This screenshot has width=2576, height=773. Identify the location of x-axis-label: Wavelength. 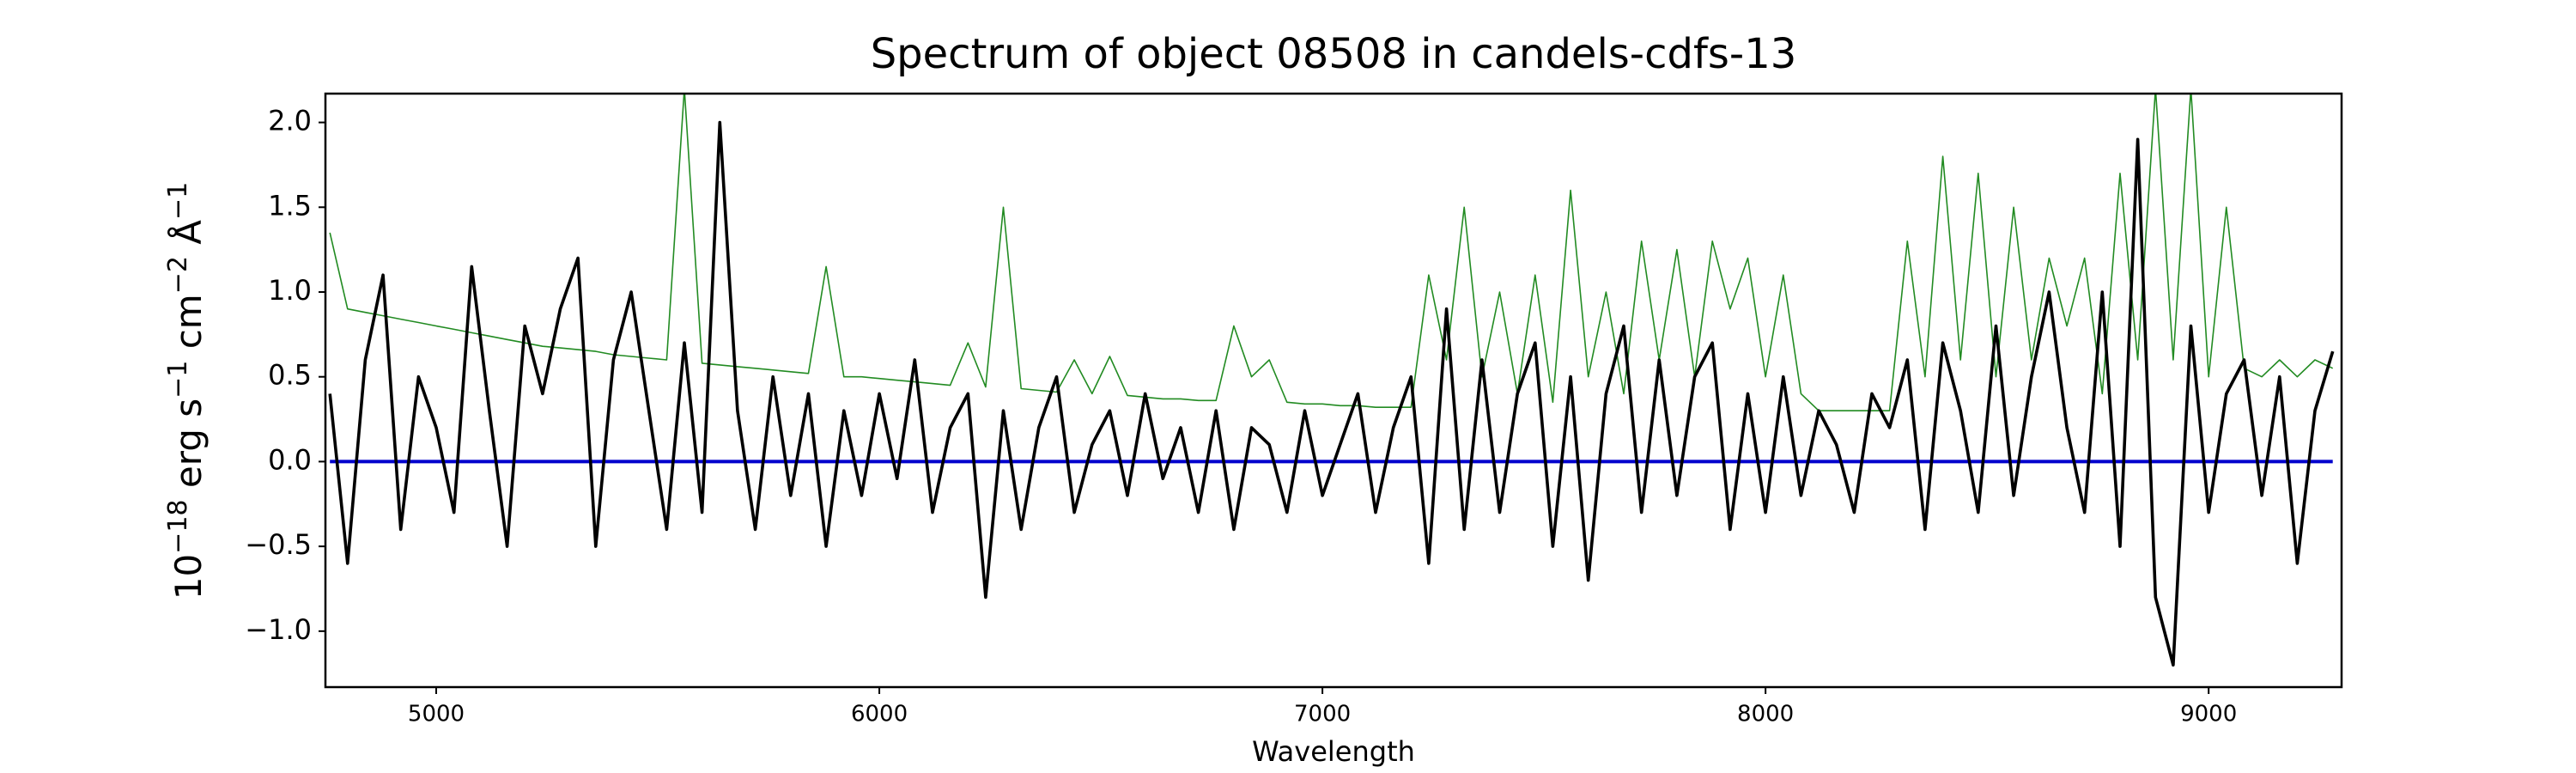
(1334, 751).